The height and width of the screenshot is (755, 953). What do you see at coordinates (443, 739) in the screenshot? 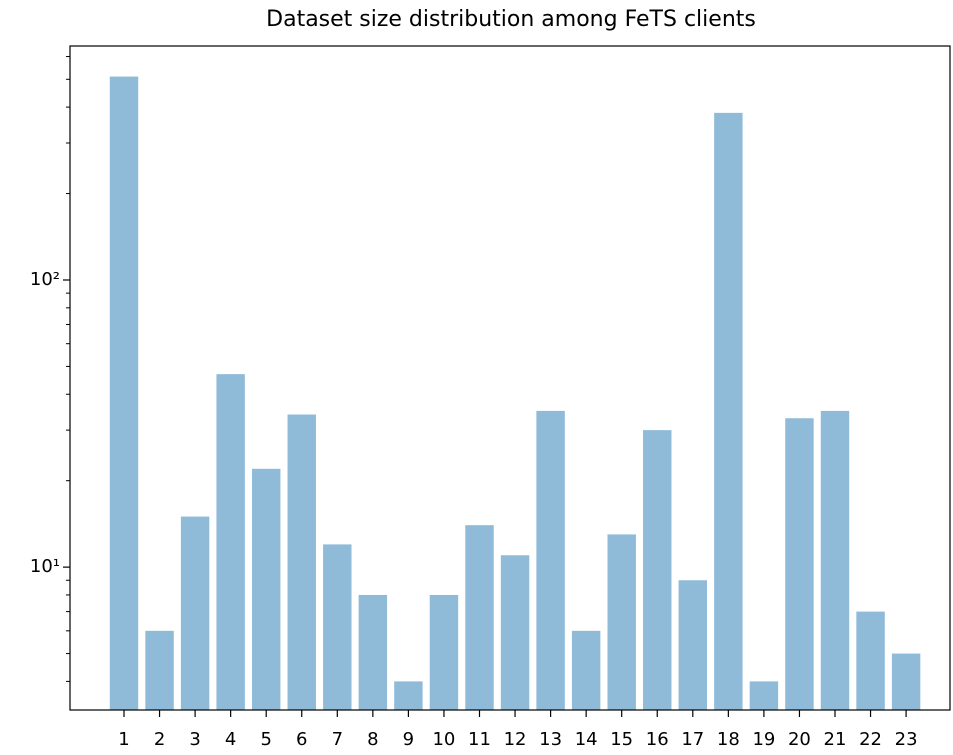
I see `x-tick-label: 10` at bounding box center [443, 739].